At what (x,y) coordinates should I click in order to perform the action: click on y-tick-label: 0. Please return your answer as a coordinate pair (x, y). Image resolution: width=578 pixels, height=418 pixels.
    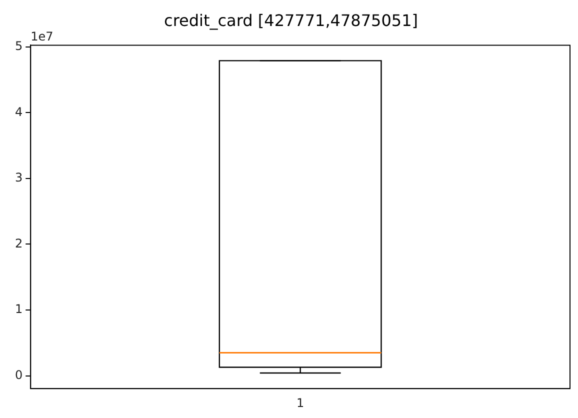
    Looking at the image, I should click on (18, 375).